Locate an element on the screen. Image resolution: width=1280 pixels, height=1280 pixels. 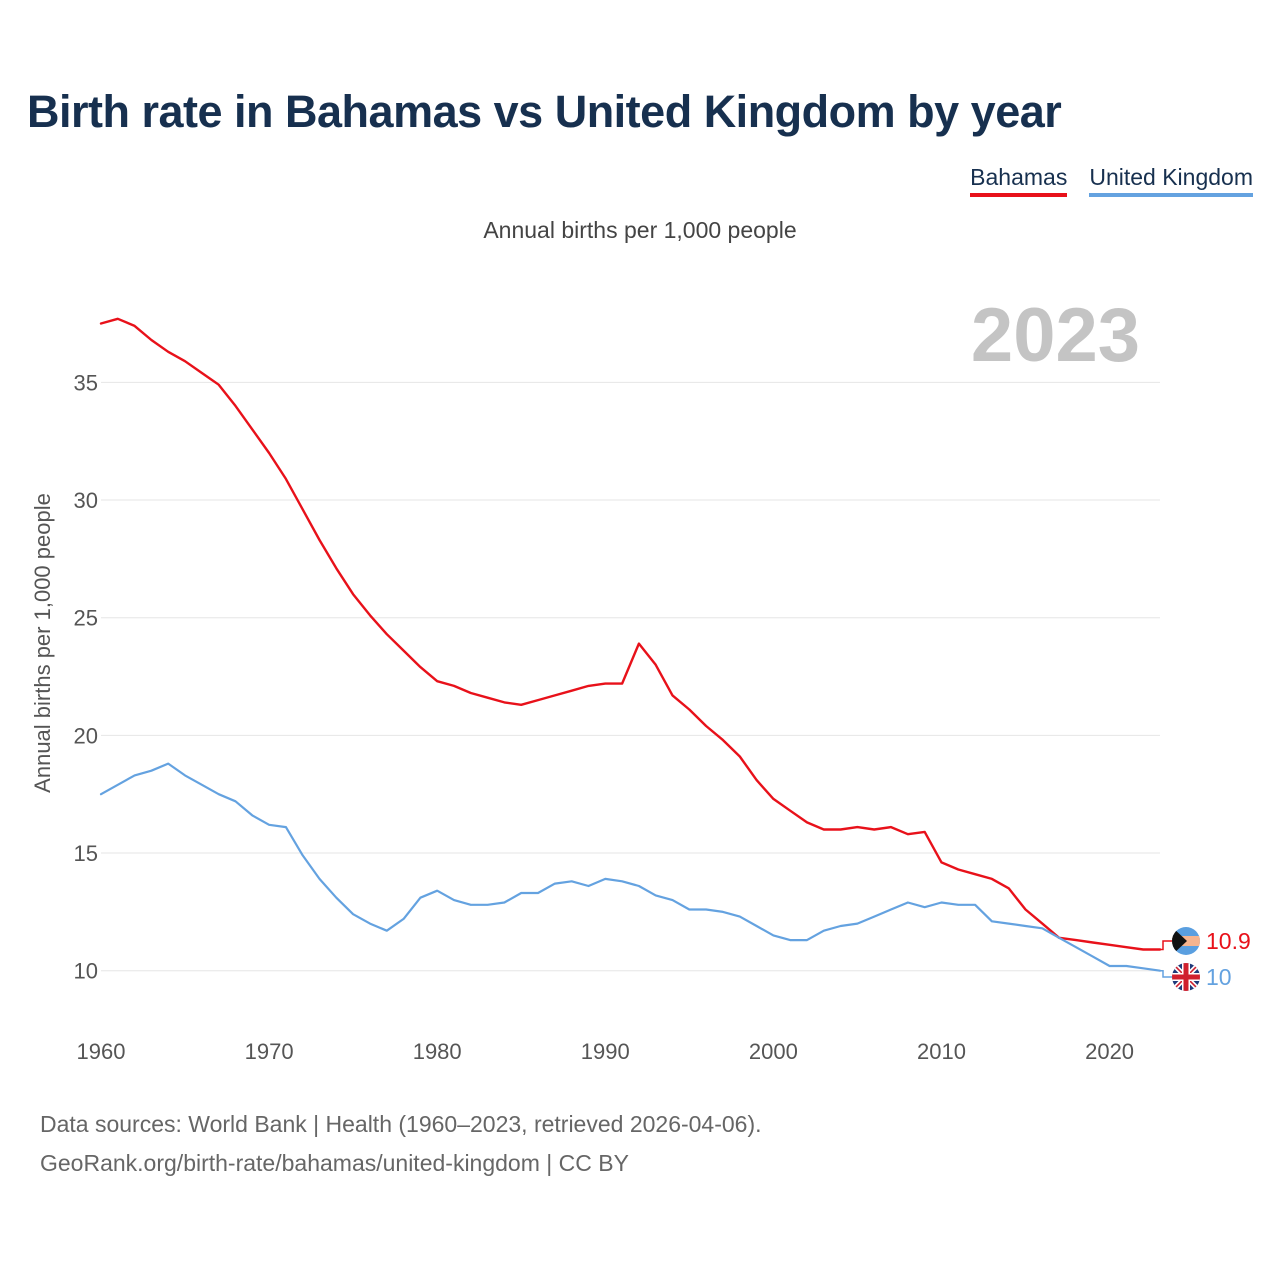
x-tick-label: 1960 is located at coordinates (101, 1051).